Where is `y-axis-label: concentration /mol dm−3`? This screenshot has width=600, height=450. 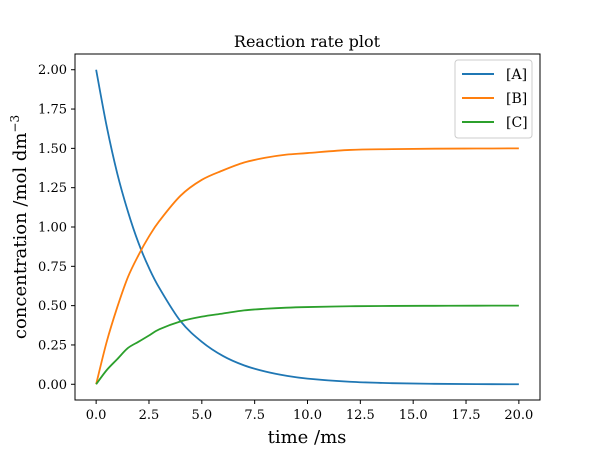
y-axis-label: concentration /mol dm−3 is located at coordinates (19, 227).